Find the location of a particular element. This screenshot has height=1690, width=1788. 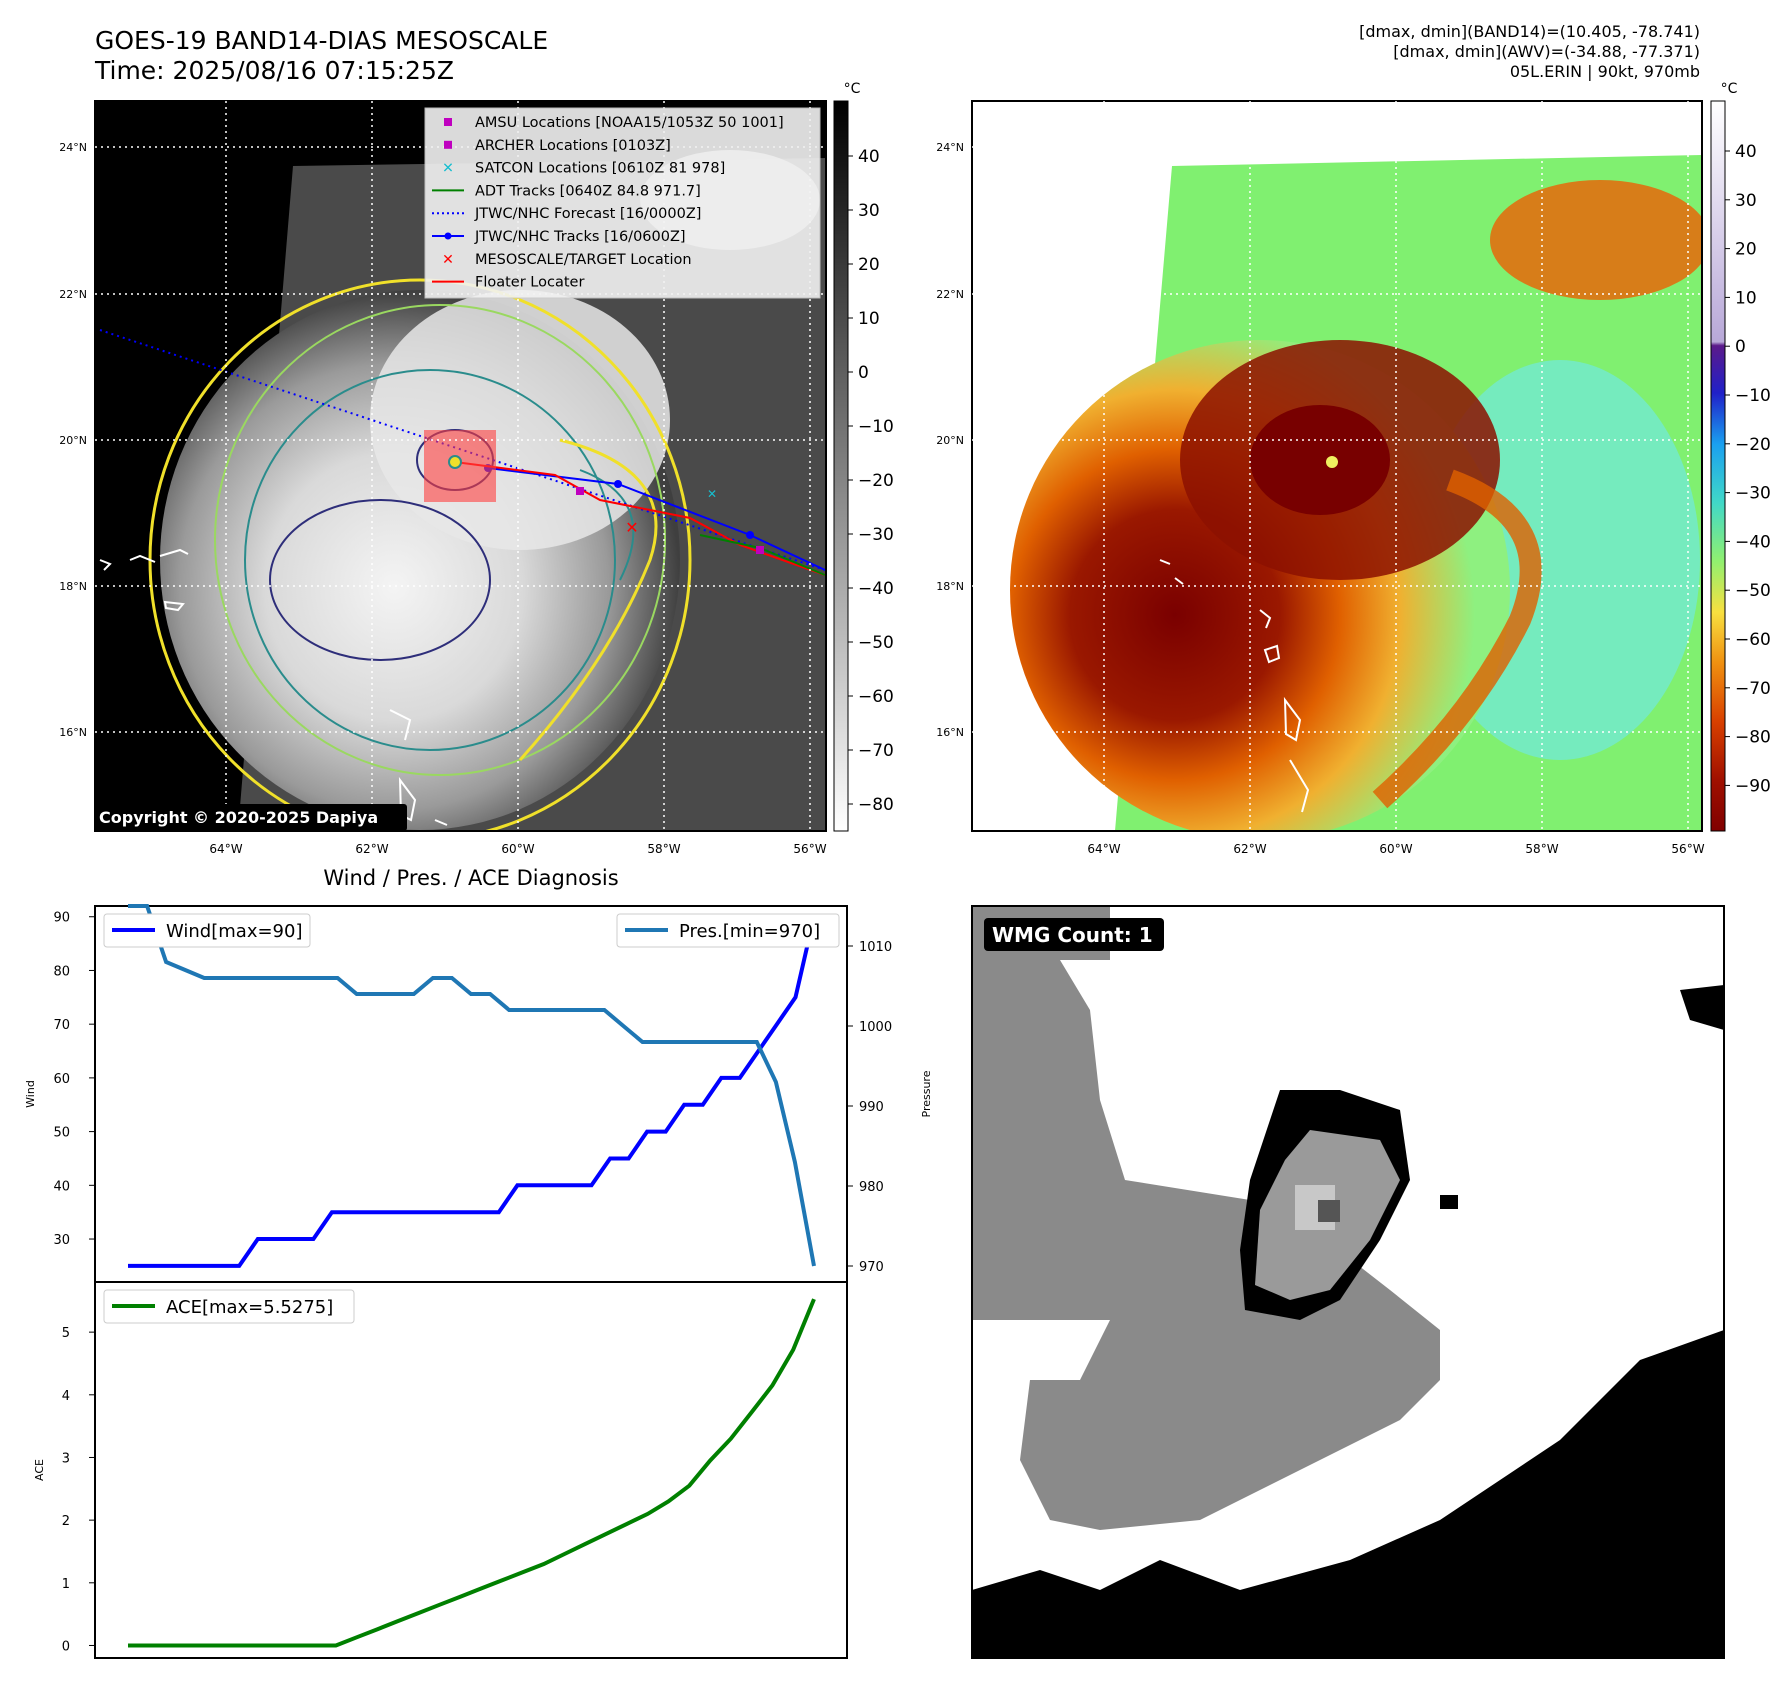

map-lon-label: 58°W is located at coordinates (663, 849).